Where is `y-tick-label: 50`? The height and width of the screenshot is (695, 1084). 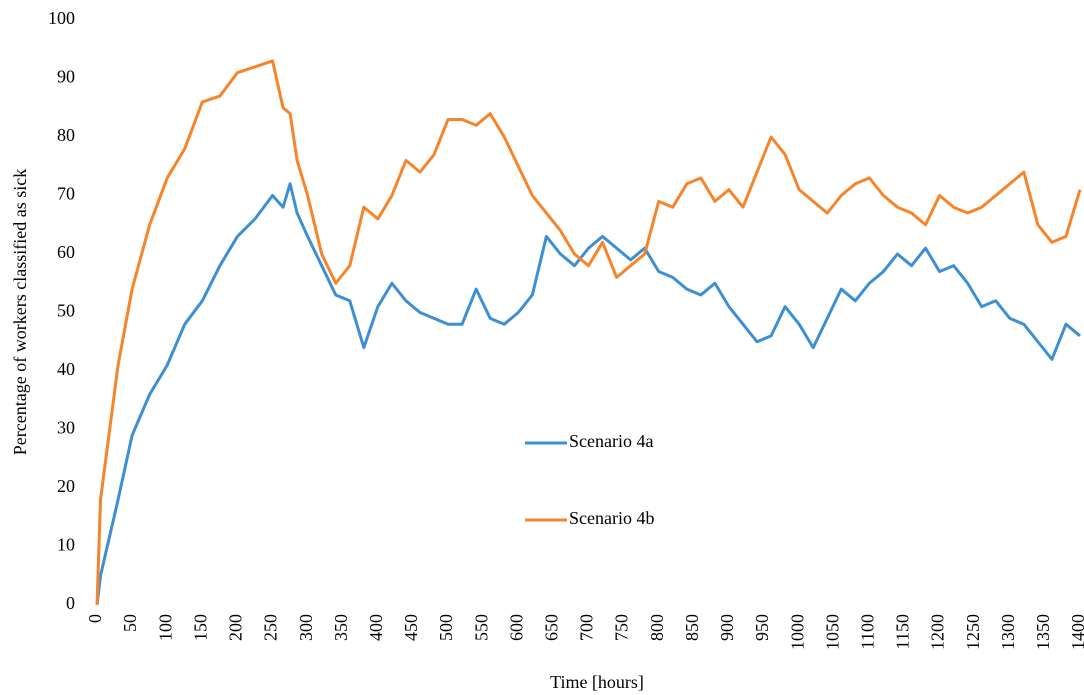
y-tick-label: 50 is located at coordinates (66, 311).